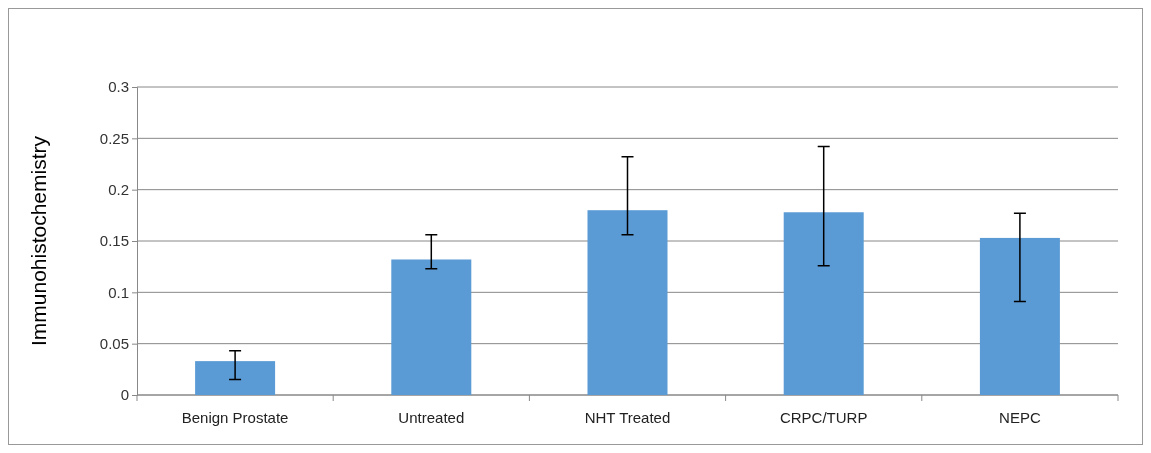  What do you see at coordinates (1020, 417) in the screenshot?
I see `x-tick-label: NEPC` at bounding box center [1020, 417].